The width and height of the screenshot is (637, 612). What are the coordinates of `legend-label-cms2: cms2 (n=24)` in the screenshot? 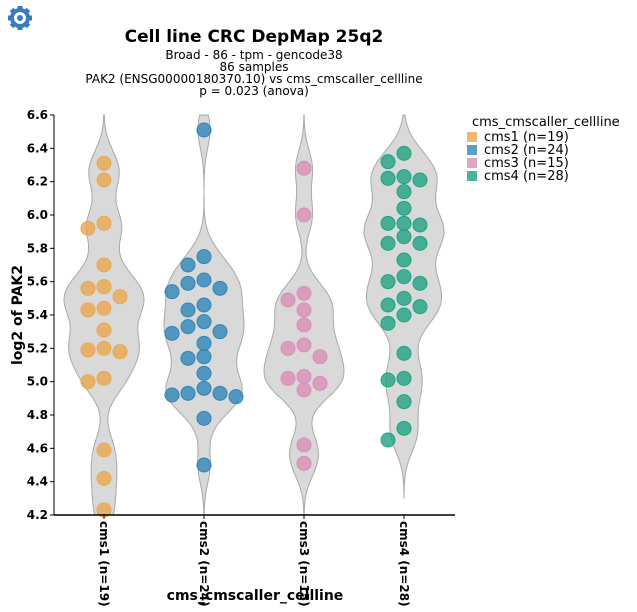 It's located at (526, 150).